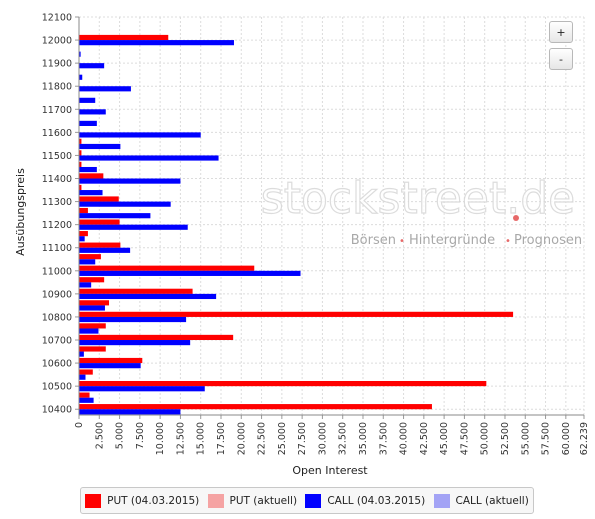  What do you see at coordinates (548, 240) in the screenshot?
I see `watermark-tagline-3: Prognosen` at bounding box center [548, 240].